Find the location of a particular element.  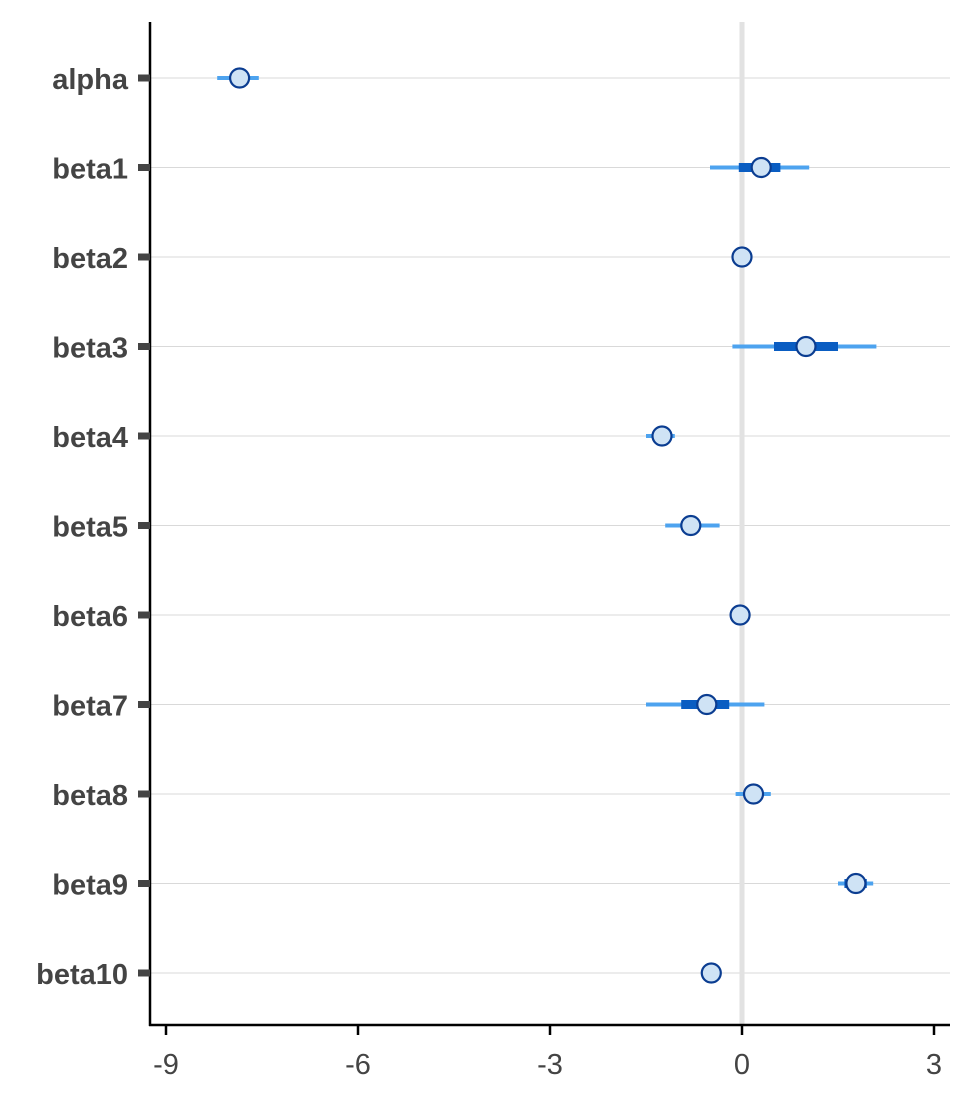

param-label-alpha: alpha is located at coordinates (90, 80).